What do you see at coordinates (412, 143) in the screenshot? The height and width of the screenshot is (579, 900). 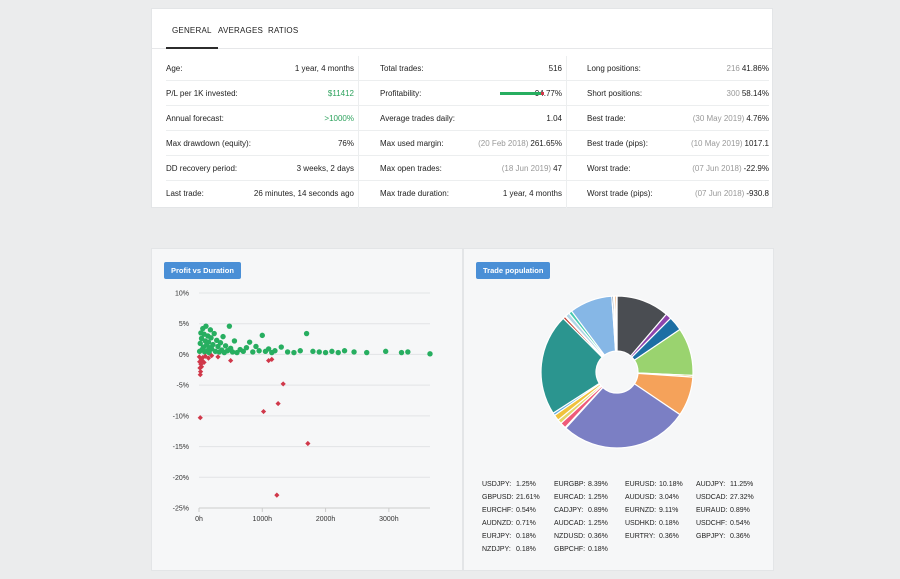 I see `stat-label: Max used margin:` at bounding box center [412, 143].